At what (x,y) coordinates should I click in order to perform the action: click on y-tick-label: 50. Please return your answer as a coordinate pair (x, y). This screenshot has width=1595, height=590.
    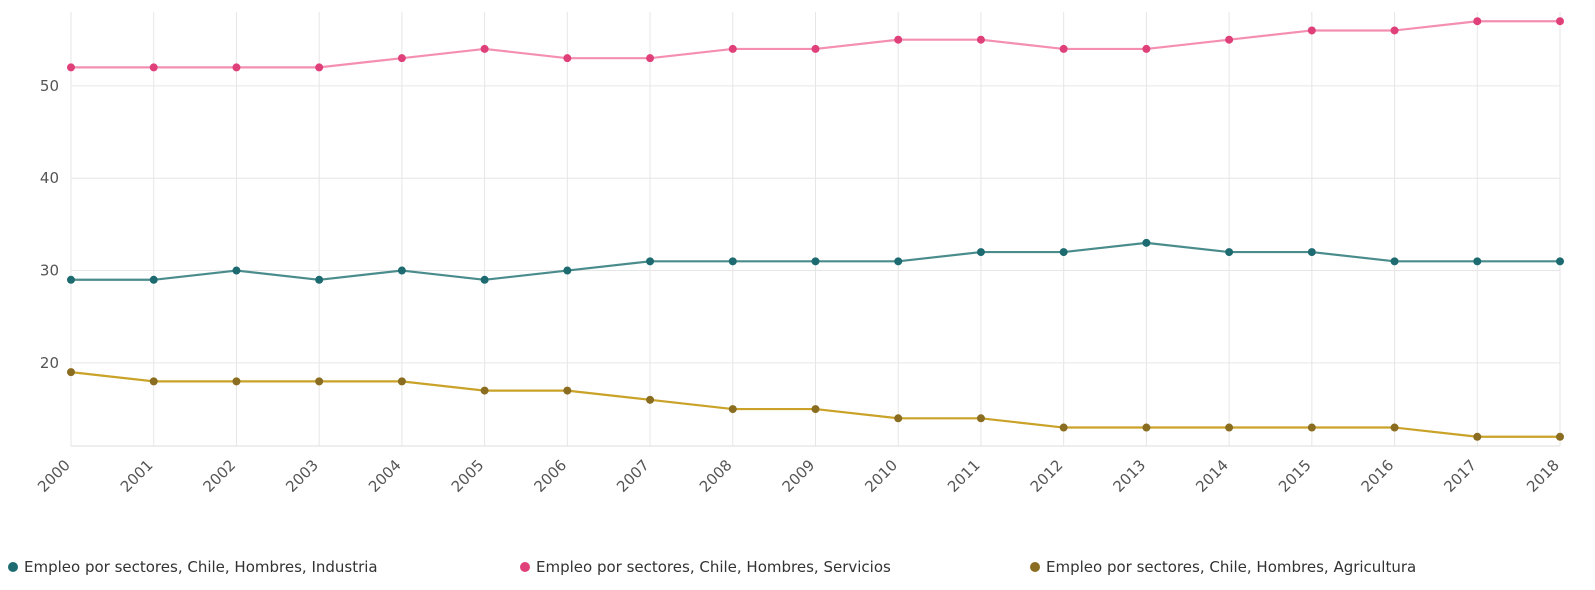
    Looking at the image, I should click on (49, 86).